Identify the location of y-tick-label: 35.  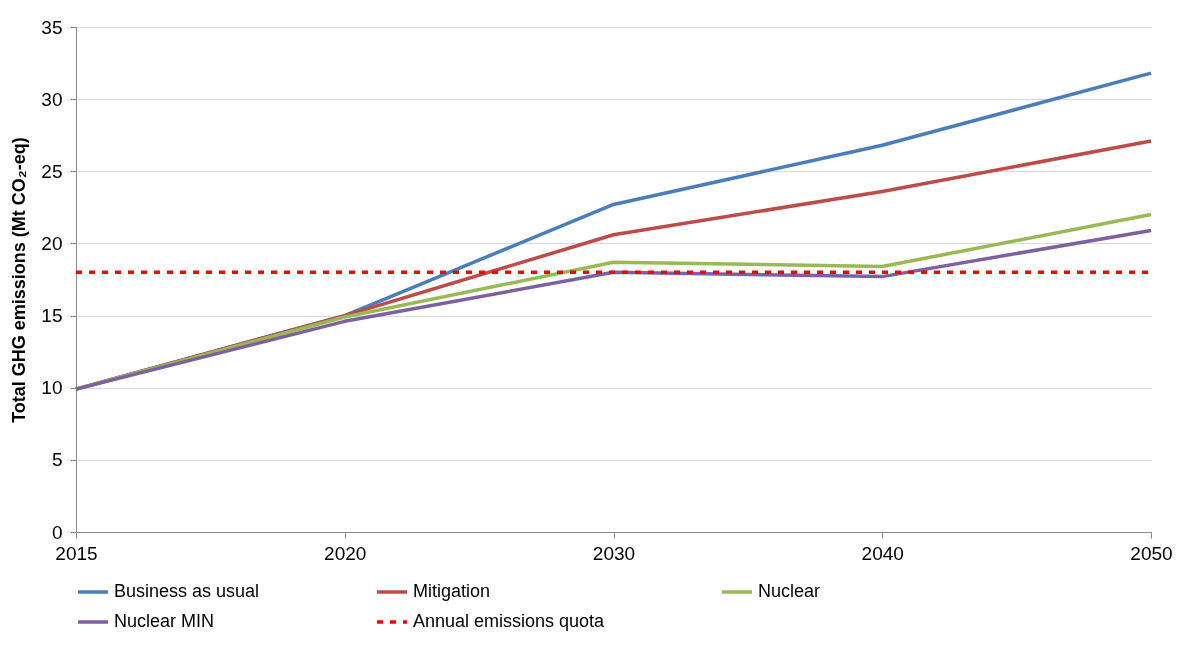
(52, 27).